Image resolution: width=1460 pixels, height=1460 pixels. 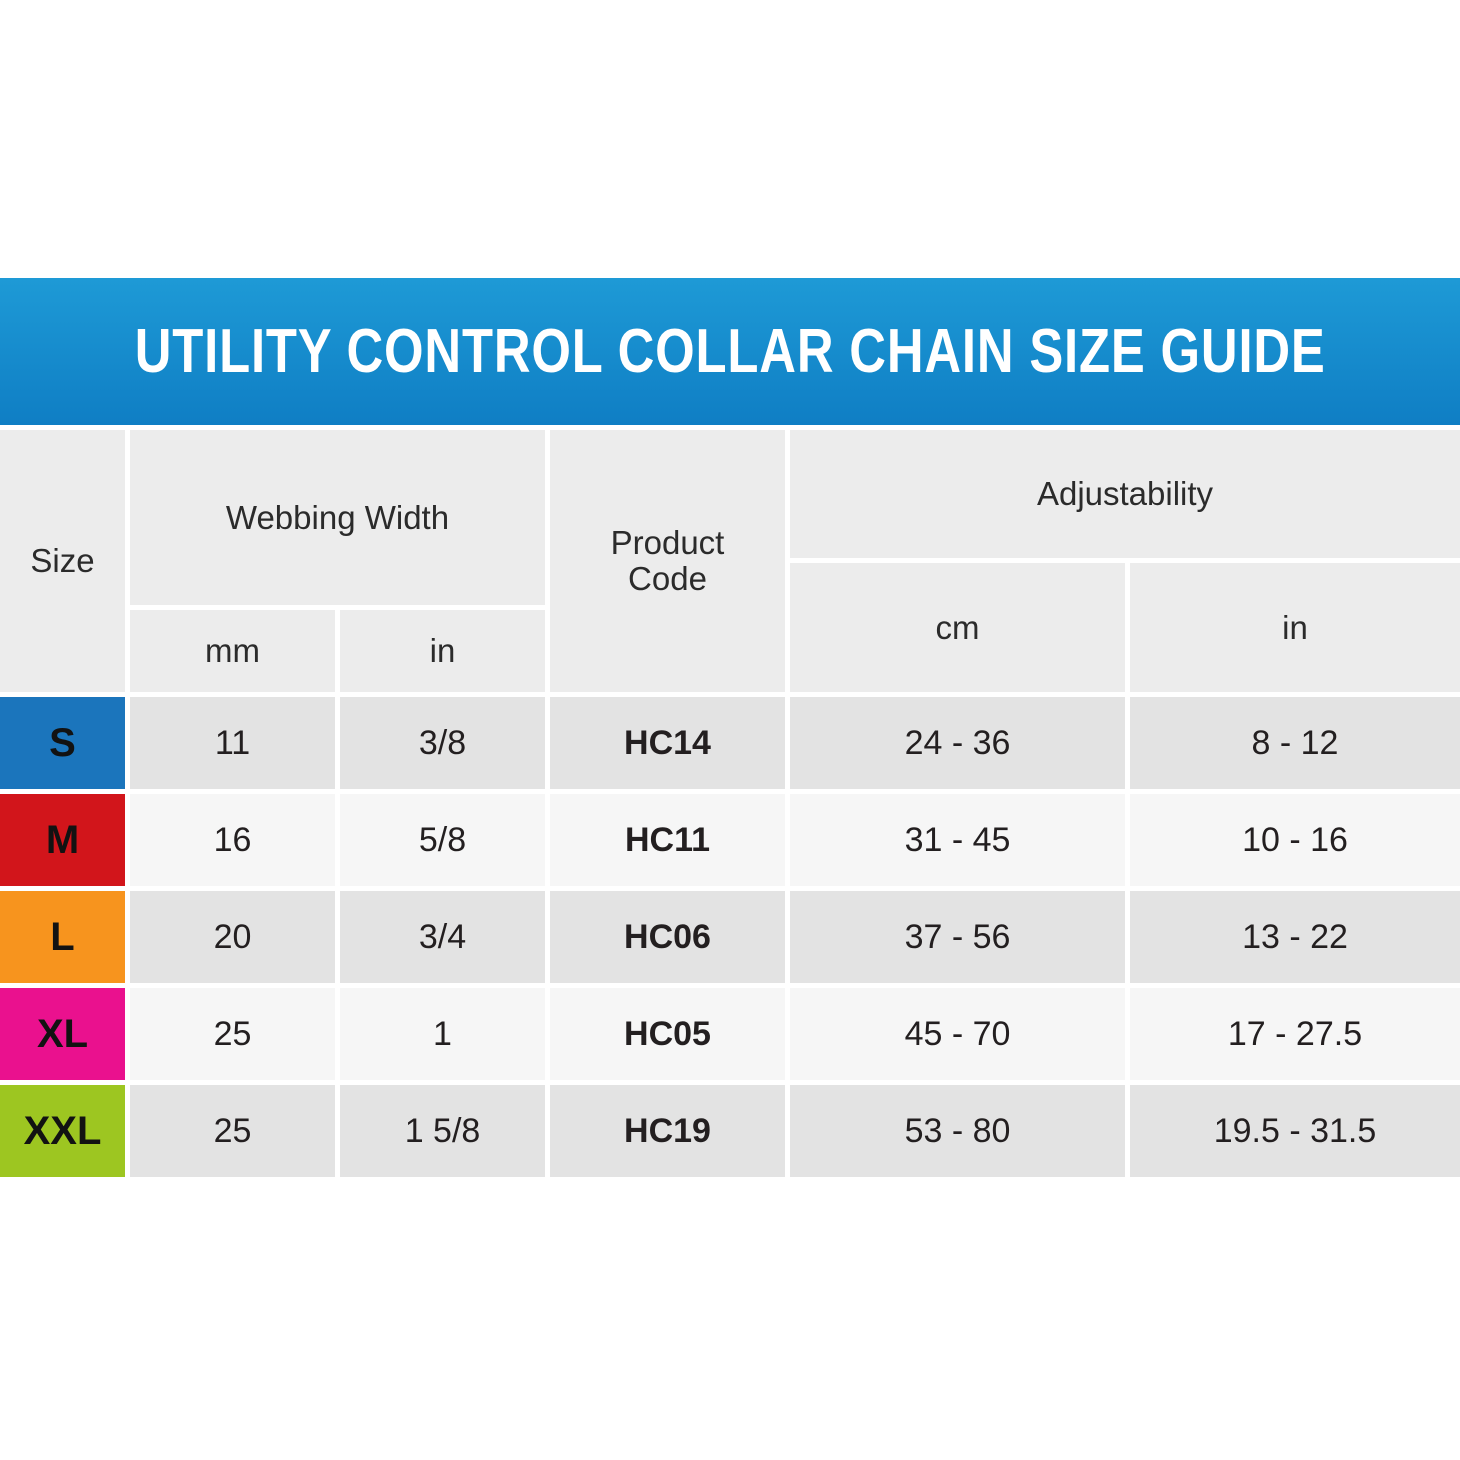 I want to click on subheader-webbing-mm: mm, so click(x=232, y=651).